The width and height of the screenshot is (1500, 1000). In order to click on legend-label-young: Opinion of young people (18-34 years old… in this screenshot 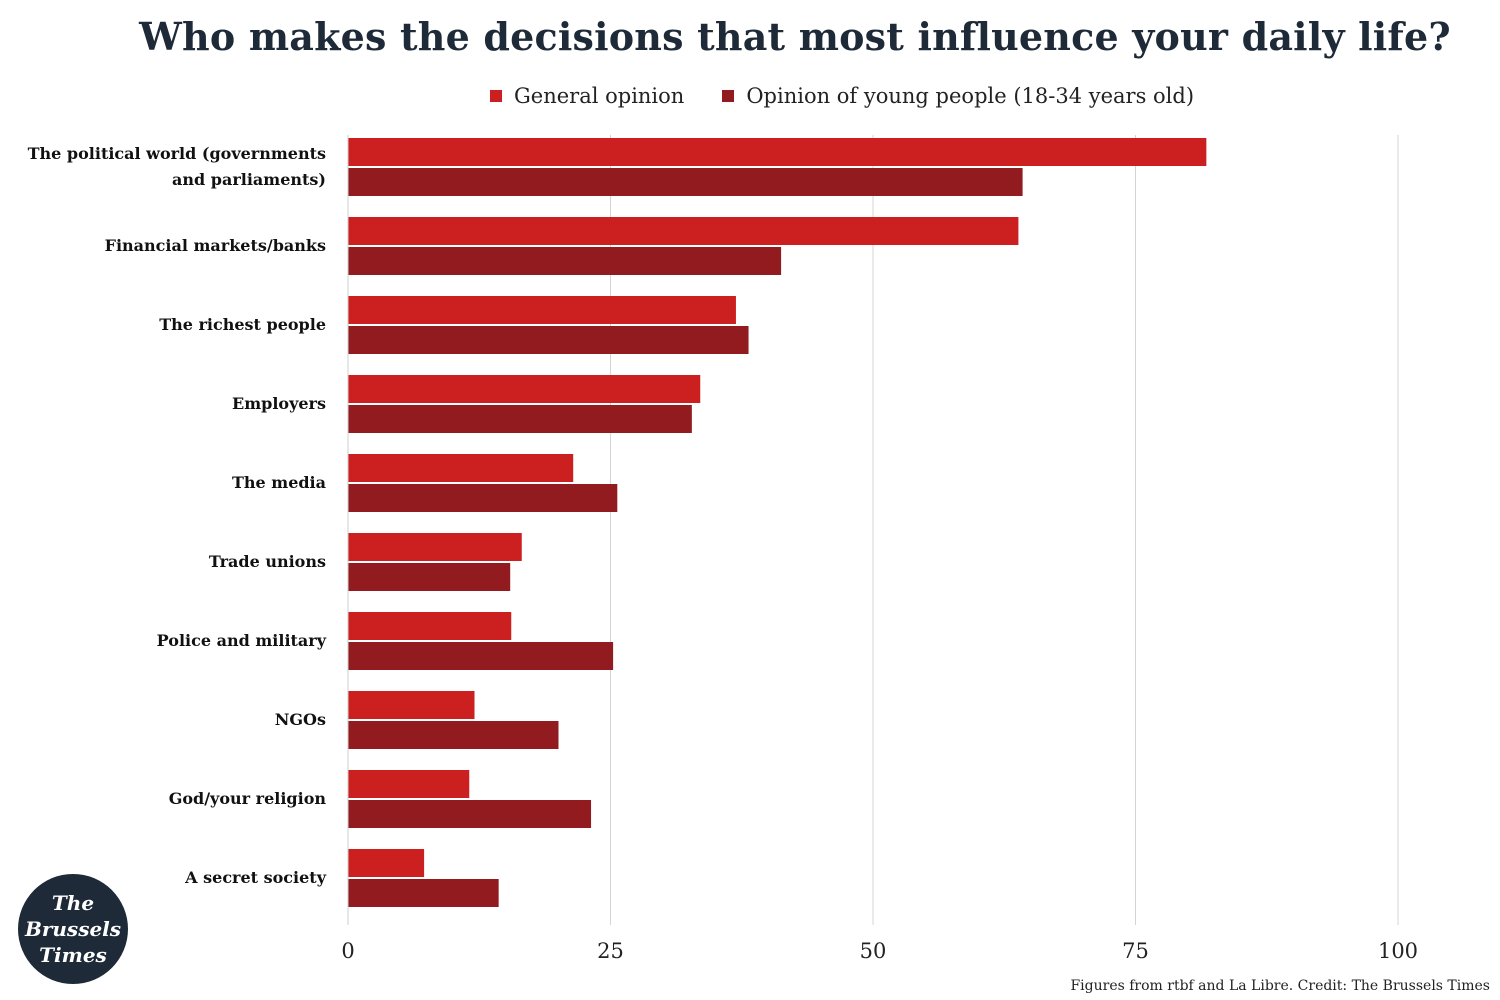, I will do `click(970, 96)`.